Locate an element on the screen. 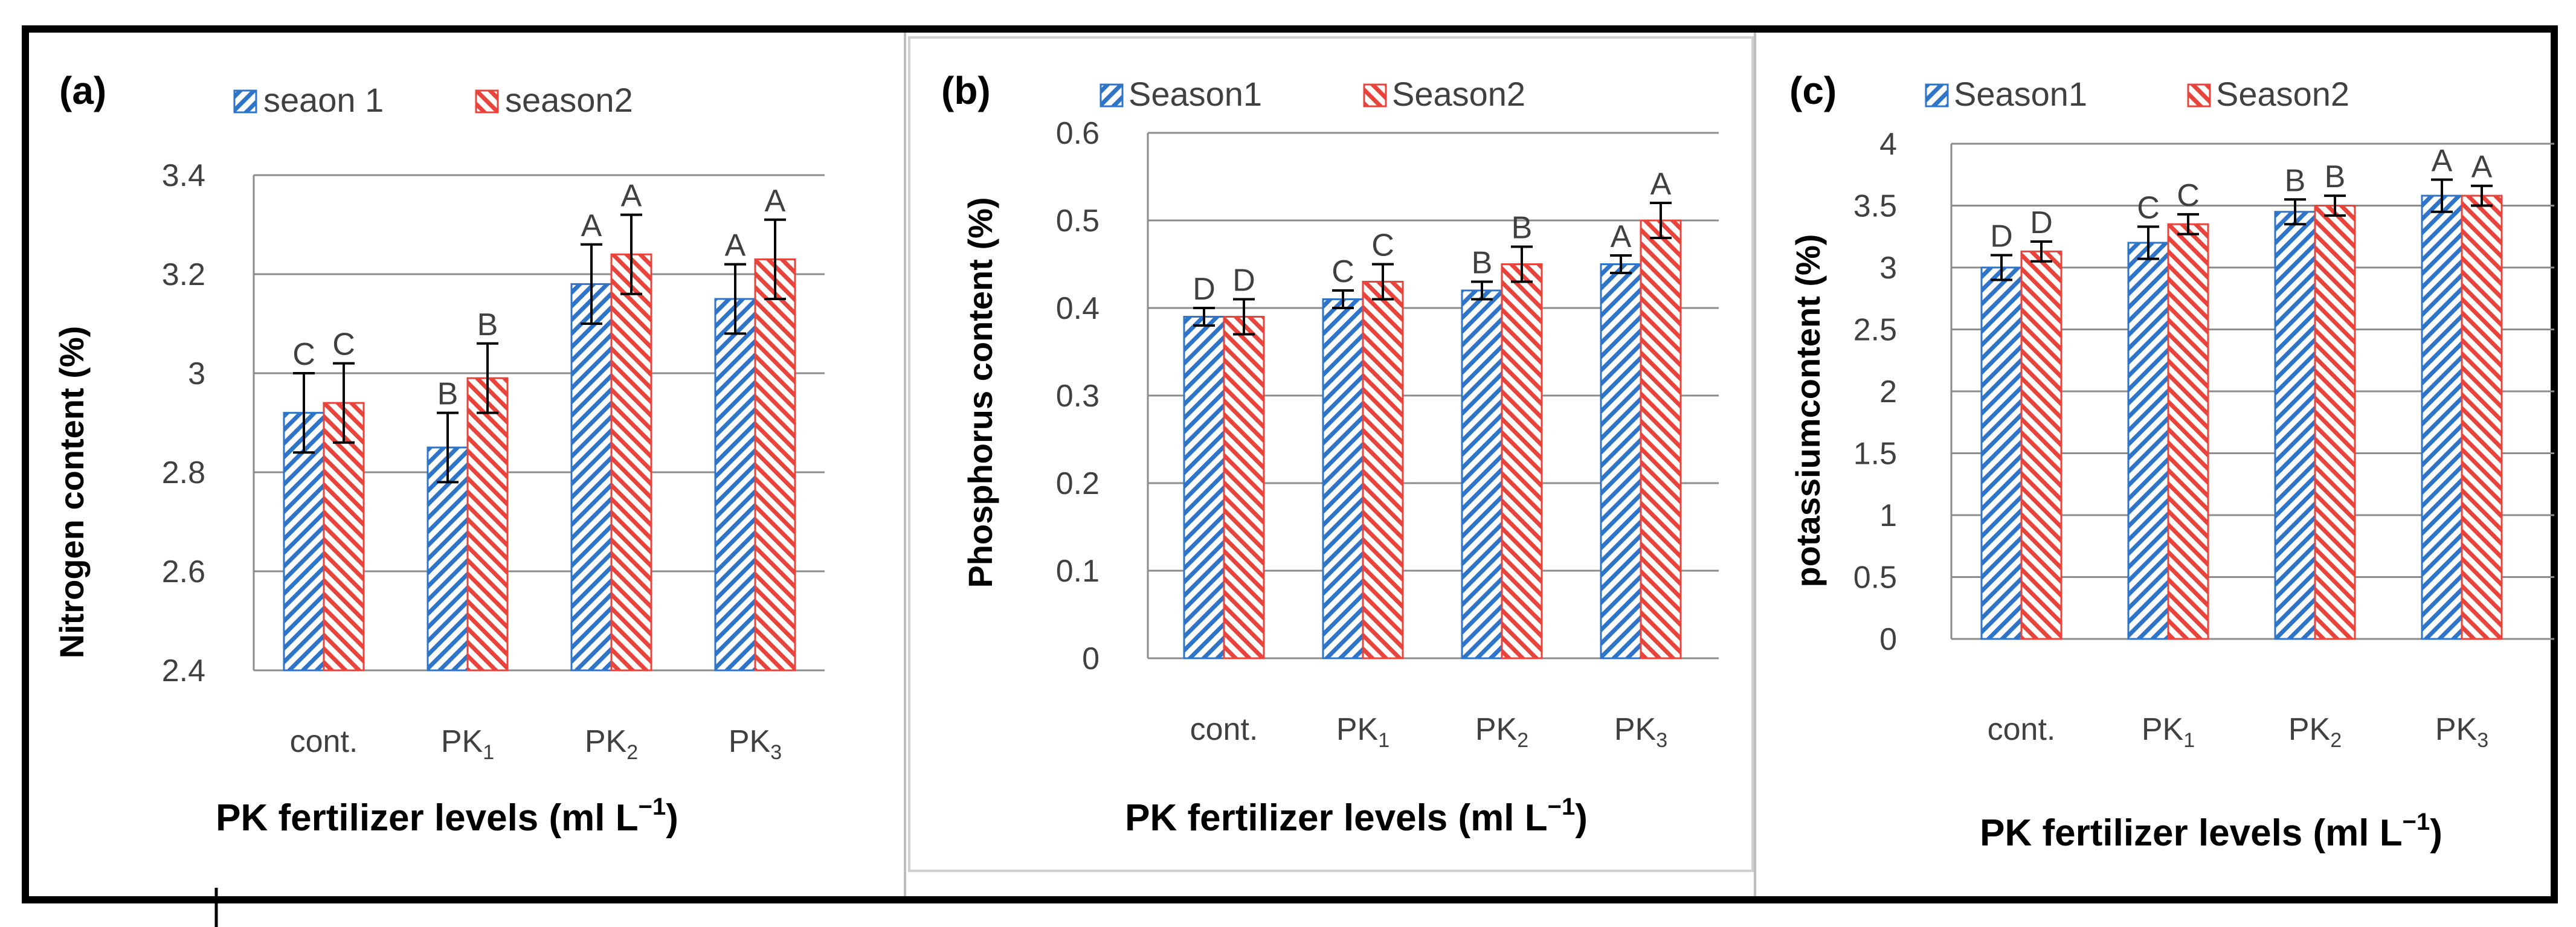 The image size is (2576, 927). panel-c-y-axis-label: potassiumcontent (%) is located at coordinates (1808, 411).